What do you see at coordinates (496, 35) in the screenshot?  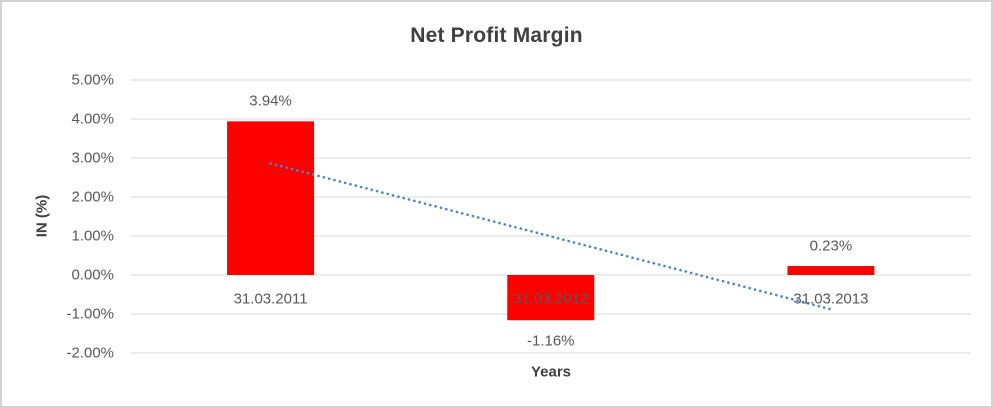 I see `chart-title: Net Profit Margin` at bounding box center [496, 35].